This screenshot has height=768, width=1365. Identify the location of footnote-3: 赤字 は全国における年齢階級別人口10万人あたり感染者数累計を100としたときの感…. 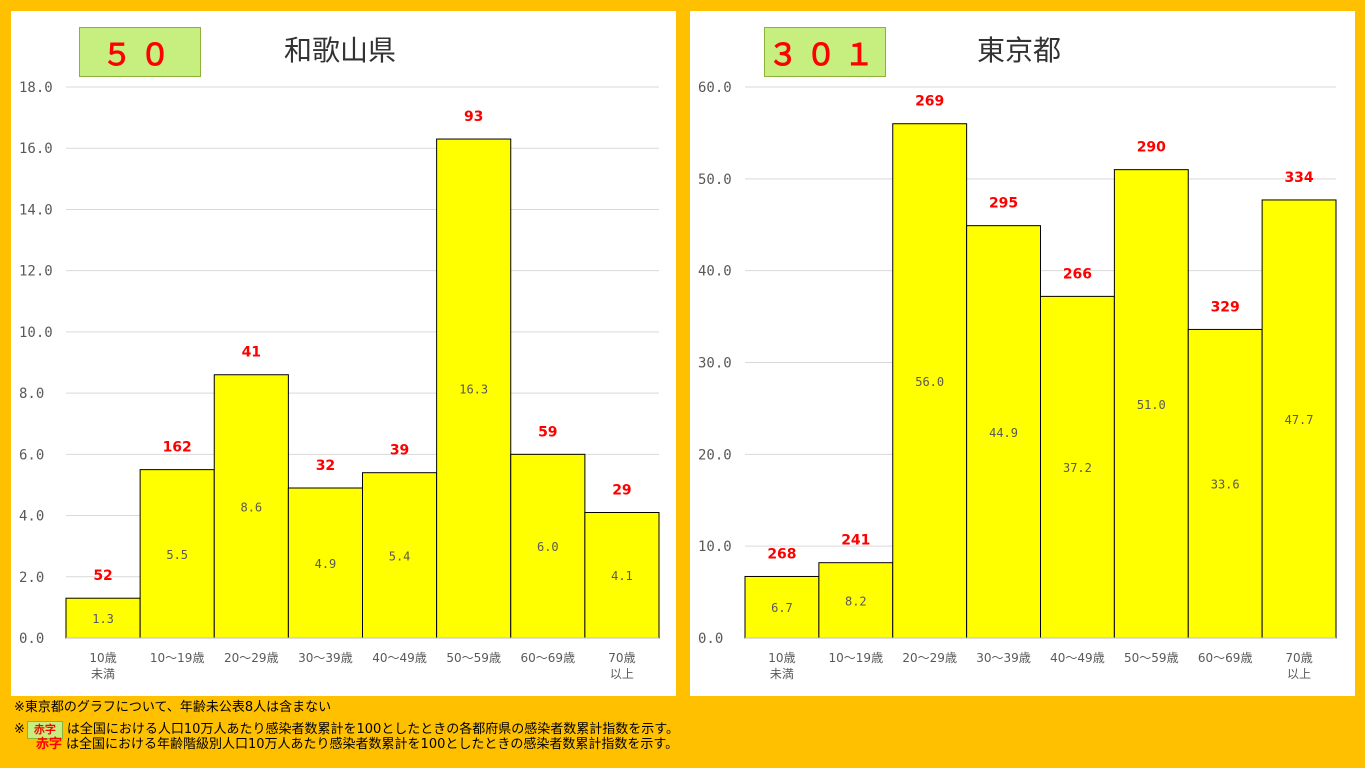
(346, 745).